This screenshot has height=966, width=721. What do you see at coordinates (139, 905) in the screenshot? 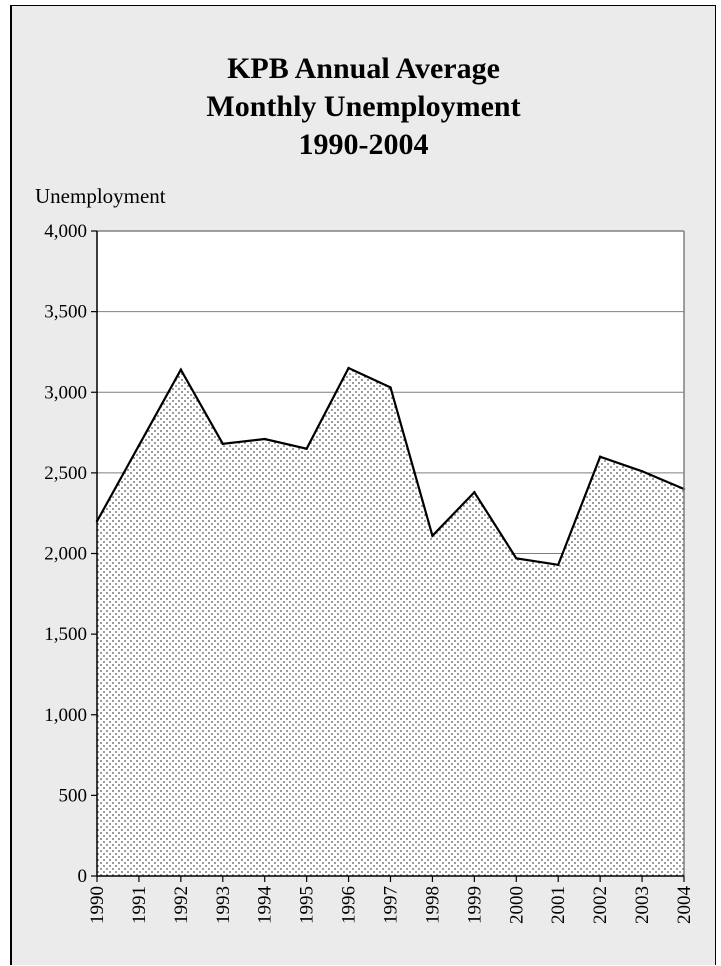
I see `x-tick-label: 1991` at bounding box center [139, 905].